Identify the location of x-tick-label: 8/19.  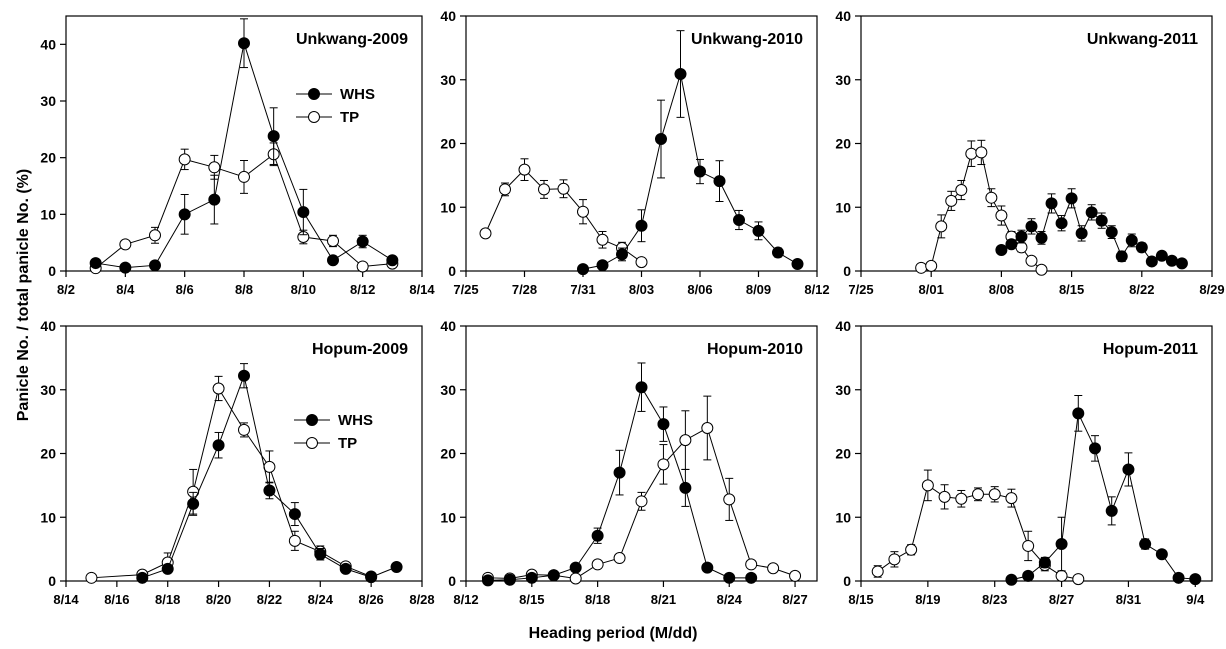
(927, 599).